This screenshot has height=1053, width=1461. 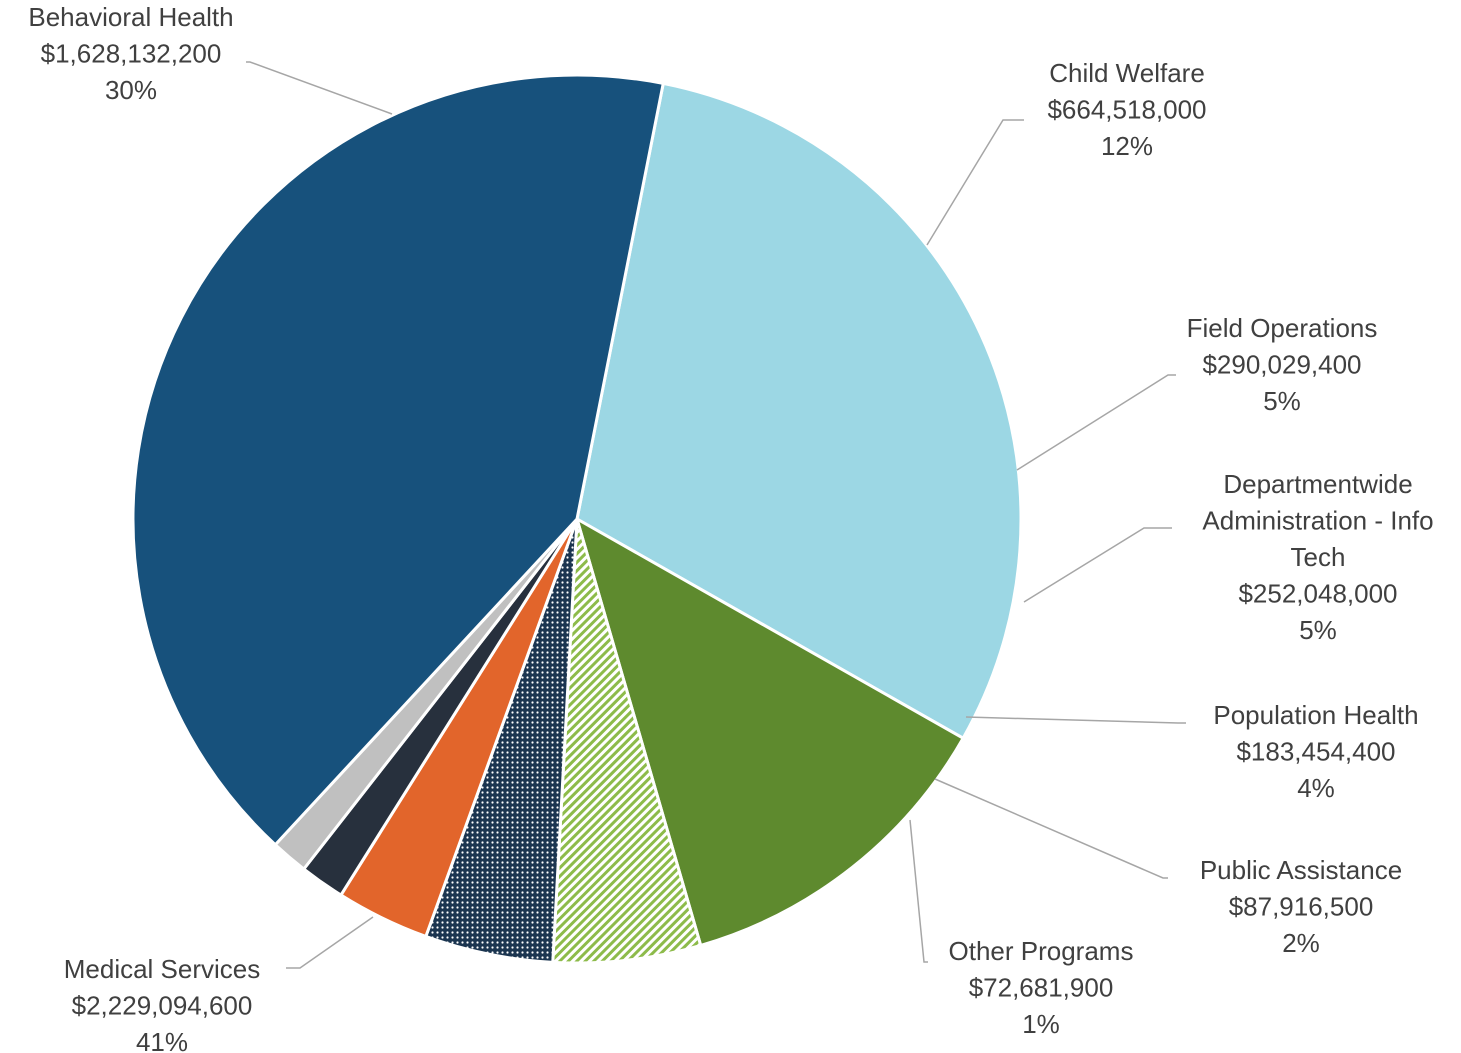 I want to click on slice-percent-label: 4%, so click(x=1316, y=788).